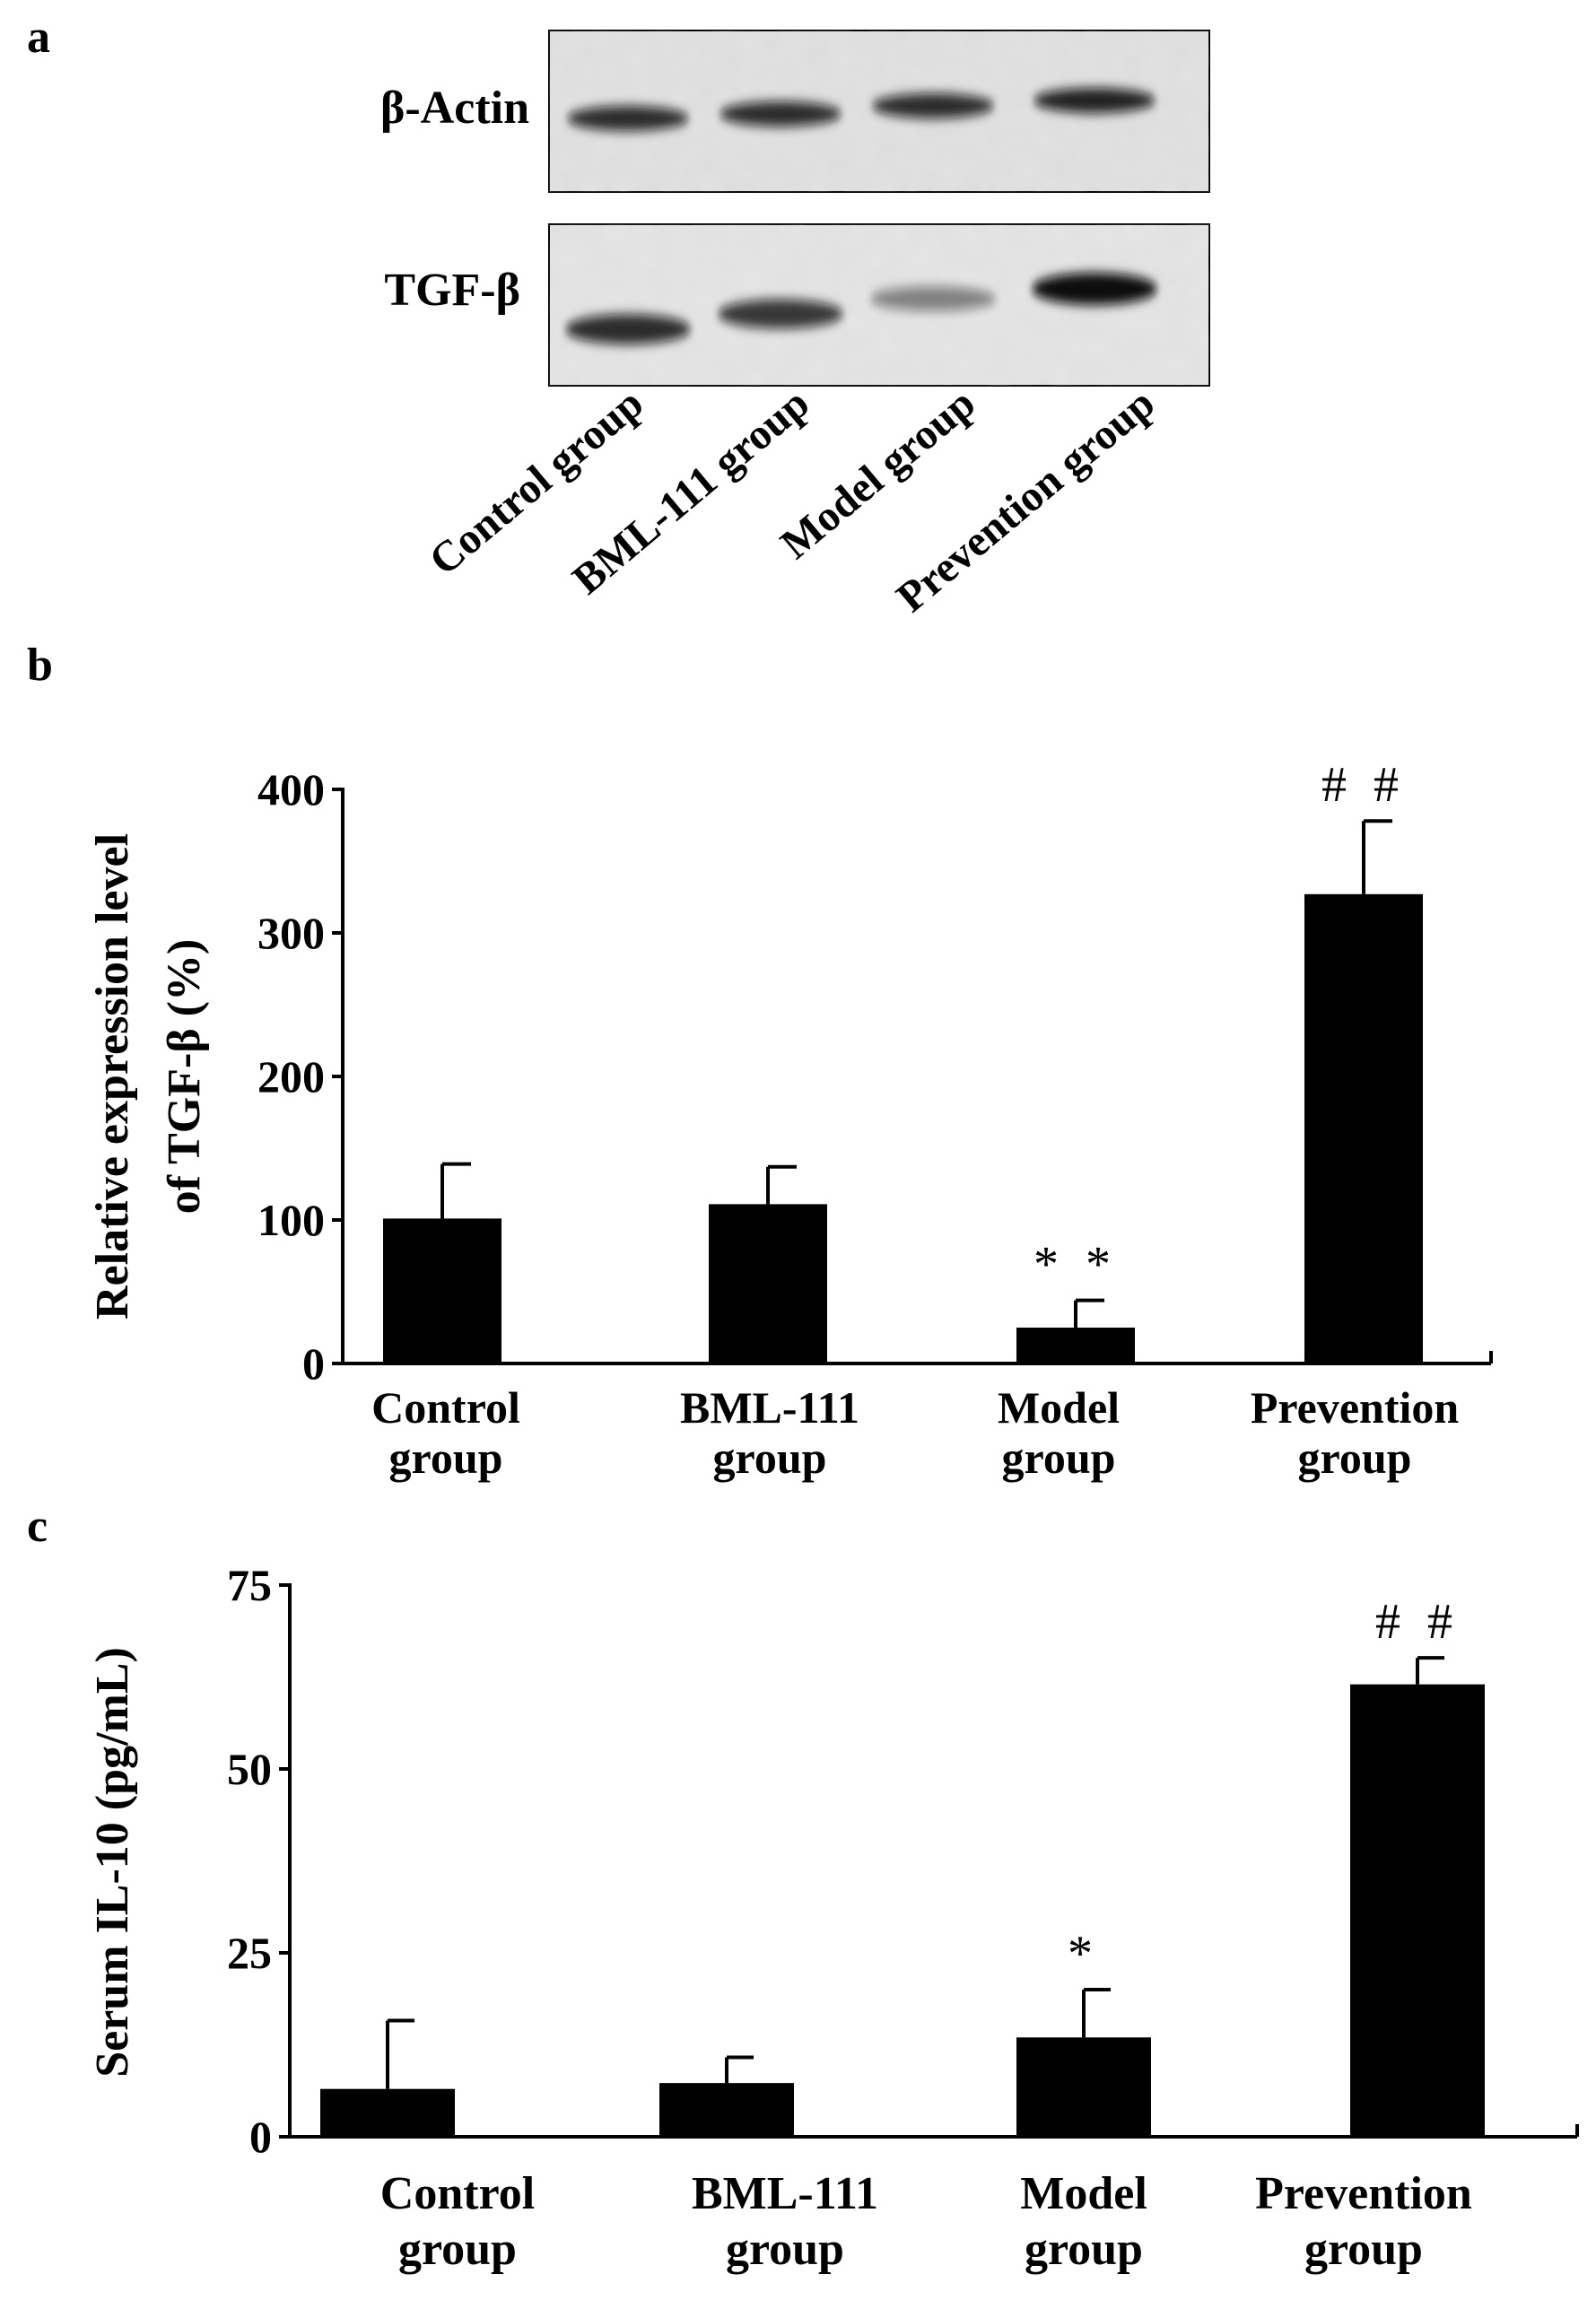  I want to click on panel-label-b: b, so click(40, 665).